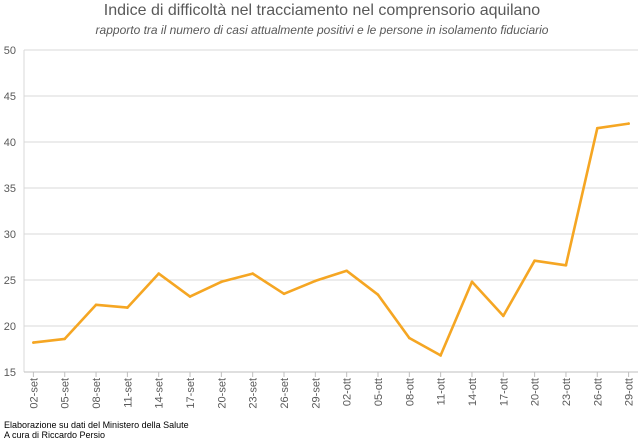 The image size is (644, 443). Describe the element at coordinates (34, 393) in the screenshot. I see `x-tick-label: 02-set` at that location.